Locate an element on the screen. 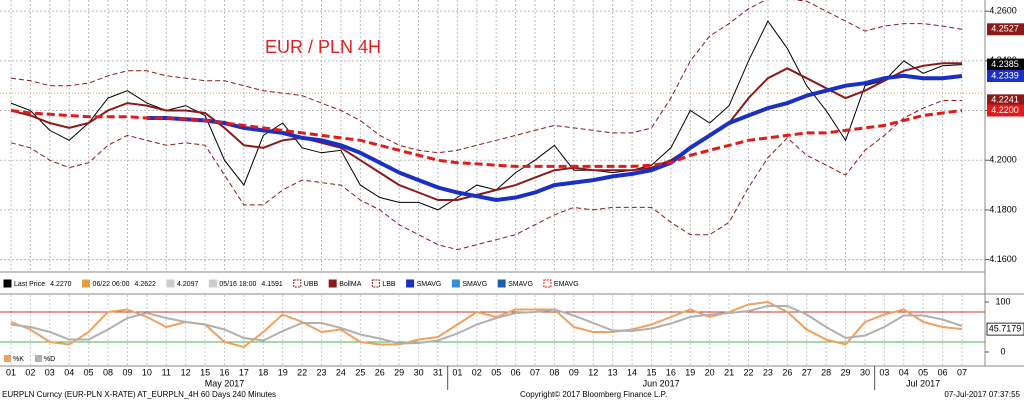 The width and height of the screenshot is (1024, 401). price-tag-label: 4.2527 is located at coordinates (1005, 29).